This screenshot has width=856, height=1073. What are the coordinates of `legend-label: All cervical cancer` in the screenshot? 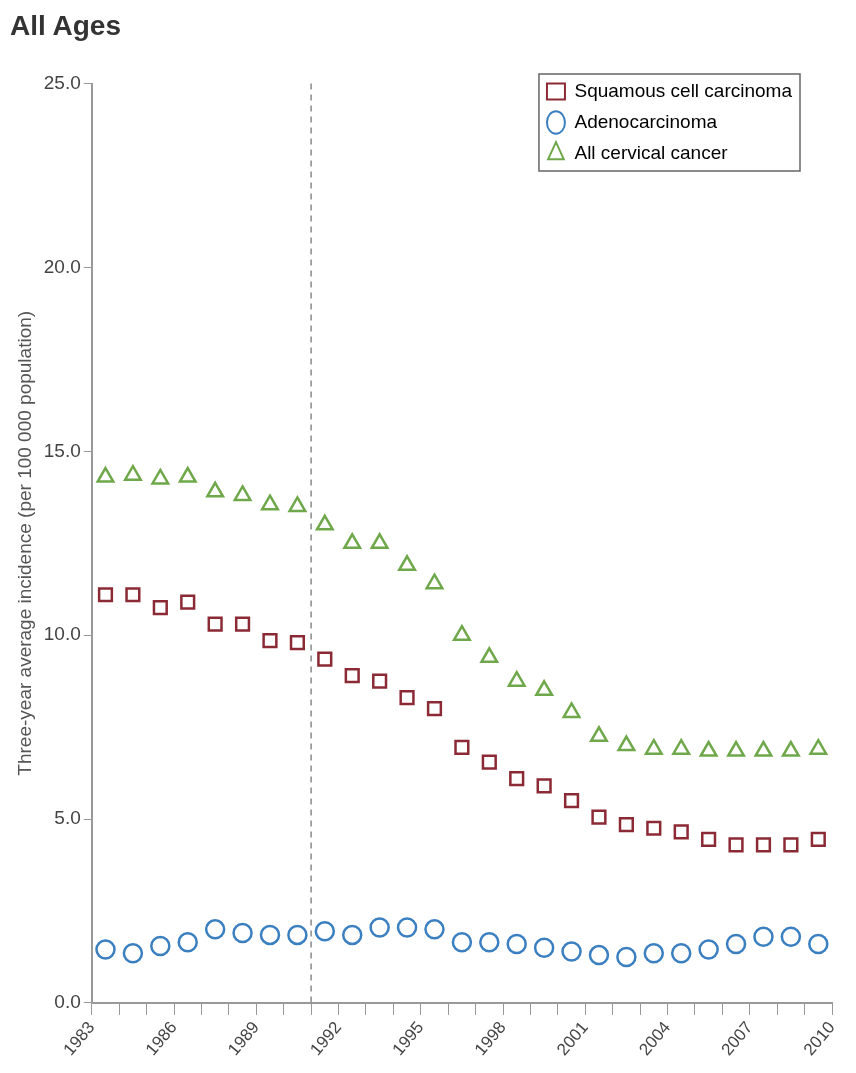 It's located at (651, 152).